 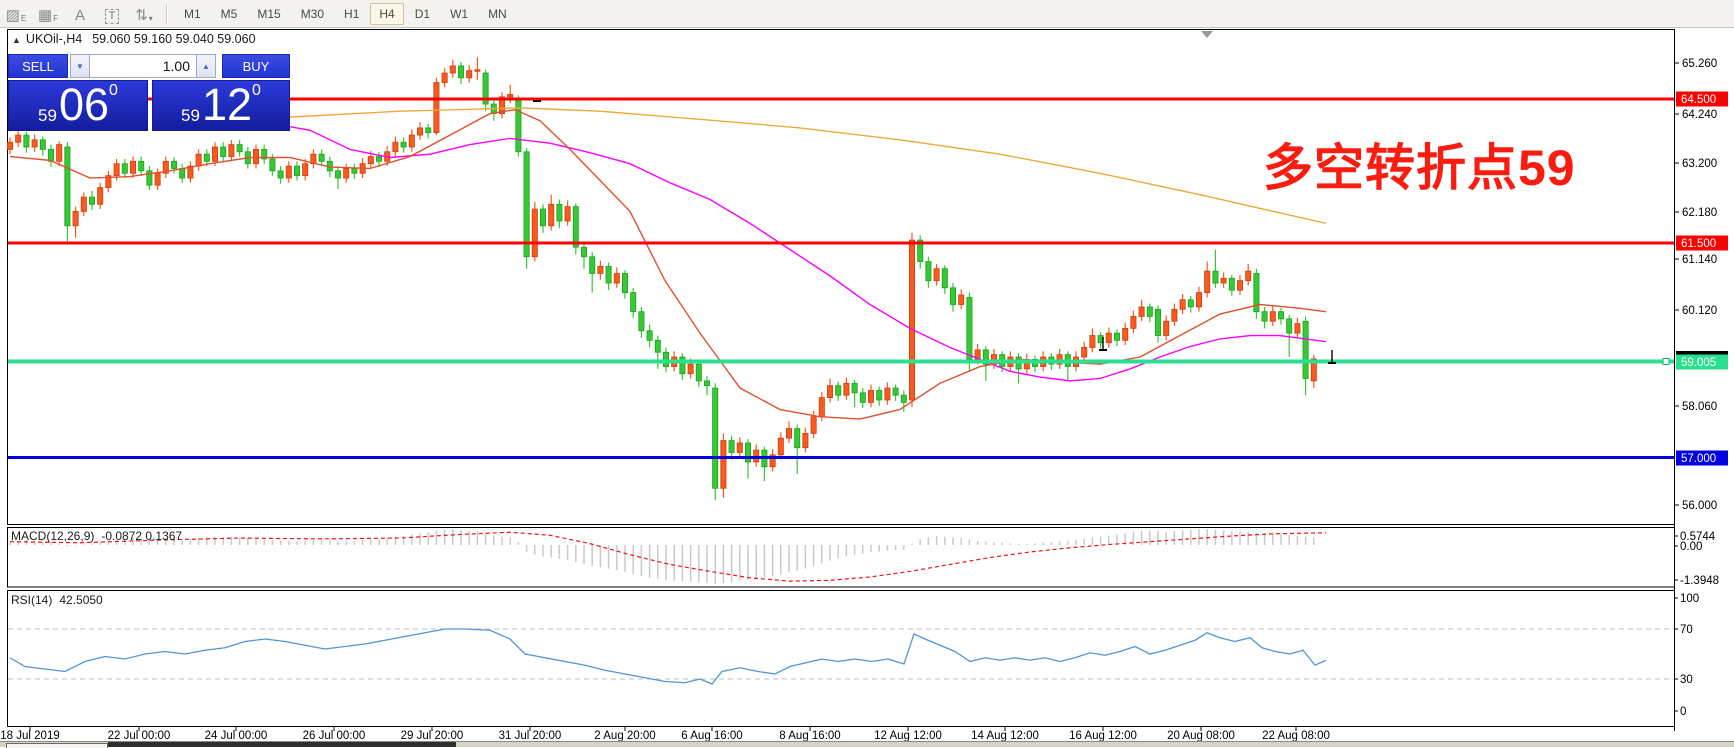 I want to click on sell-button: SELL, so click(x=38, y=66).